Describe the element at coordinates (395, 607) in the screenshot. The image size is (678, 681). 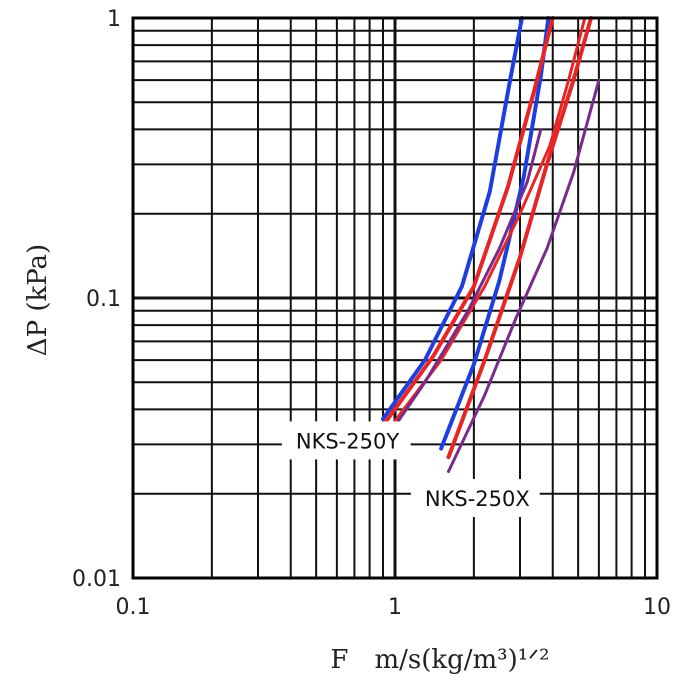
I see `x-tick-label: 1` at that location.